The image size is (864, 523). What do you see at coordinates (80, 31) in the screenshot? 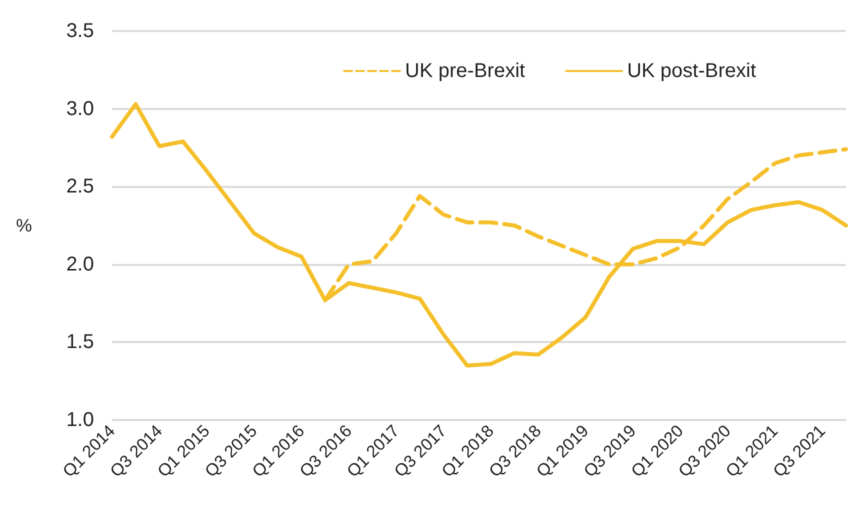
I see `y-tick-label: 3.5` at bounding box center [80, 31].